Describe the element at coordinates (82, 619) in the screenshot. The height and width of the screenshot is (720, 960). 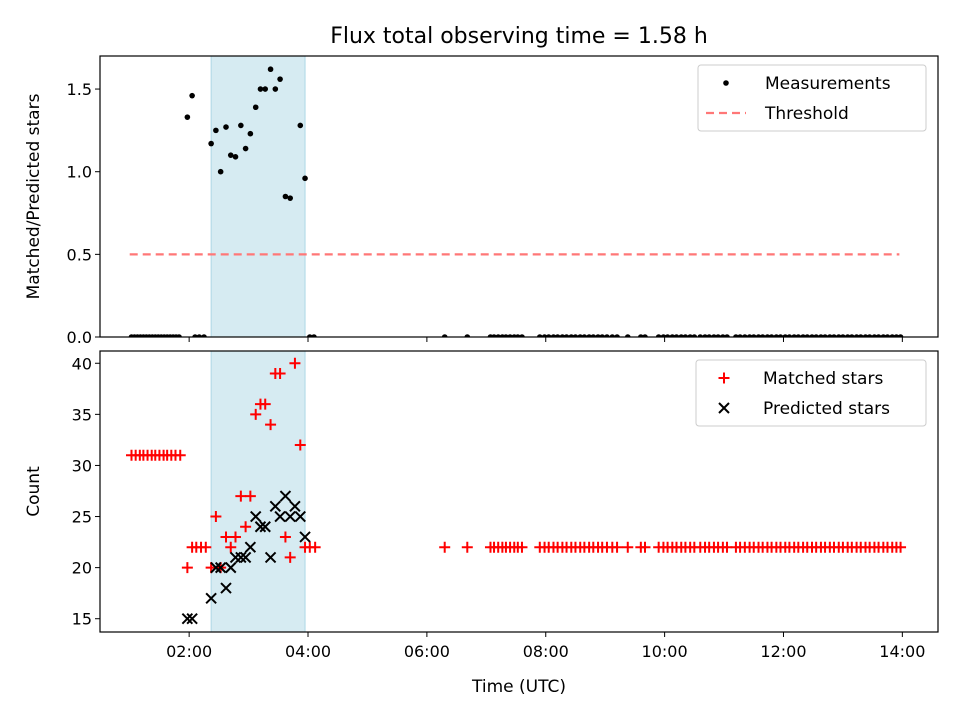
I see `y-tick-label: 15` at that location.